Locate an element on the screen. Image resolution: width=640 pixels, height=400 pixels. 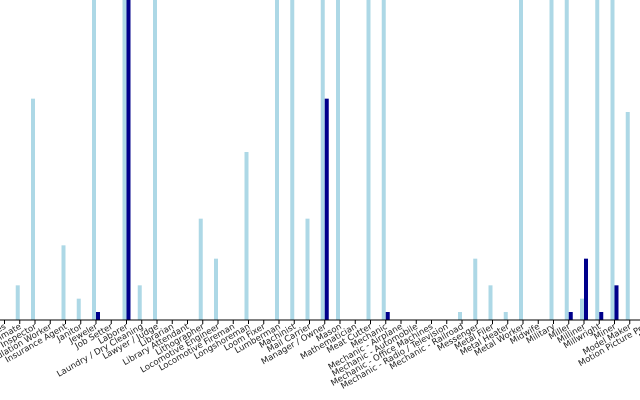
x-tick-label-0: es is located at coordinates (4, 329).